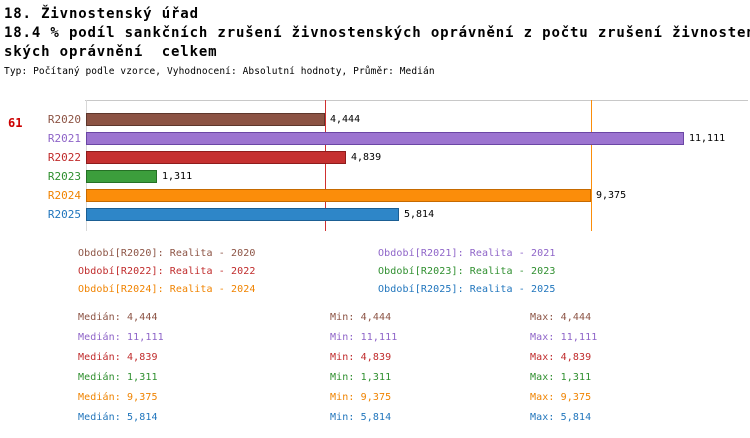 The width and height of the screenshot is (750, 438). I want to click on chart-axis-line, so click(86, 165).